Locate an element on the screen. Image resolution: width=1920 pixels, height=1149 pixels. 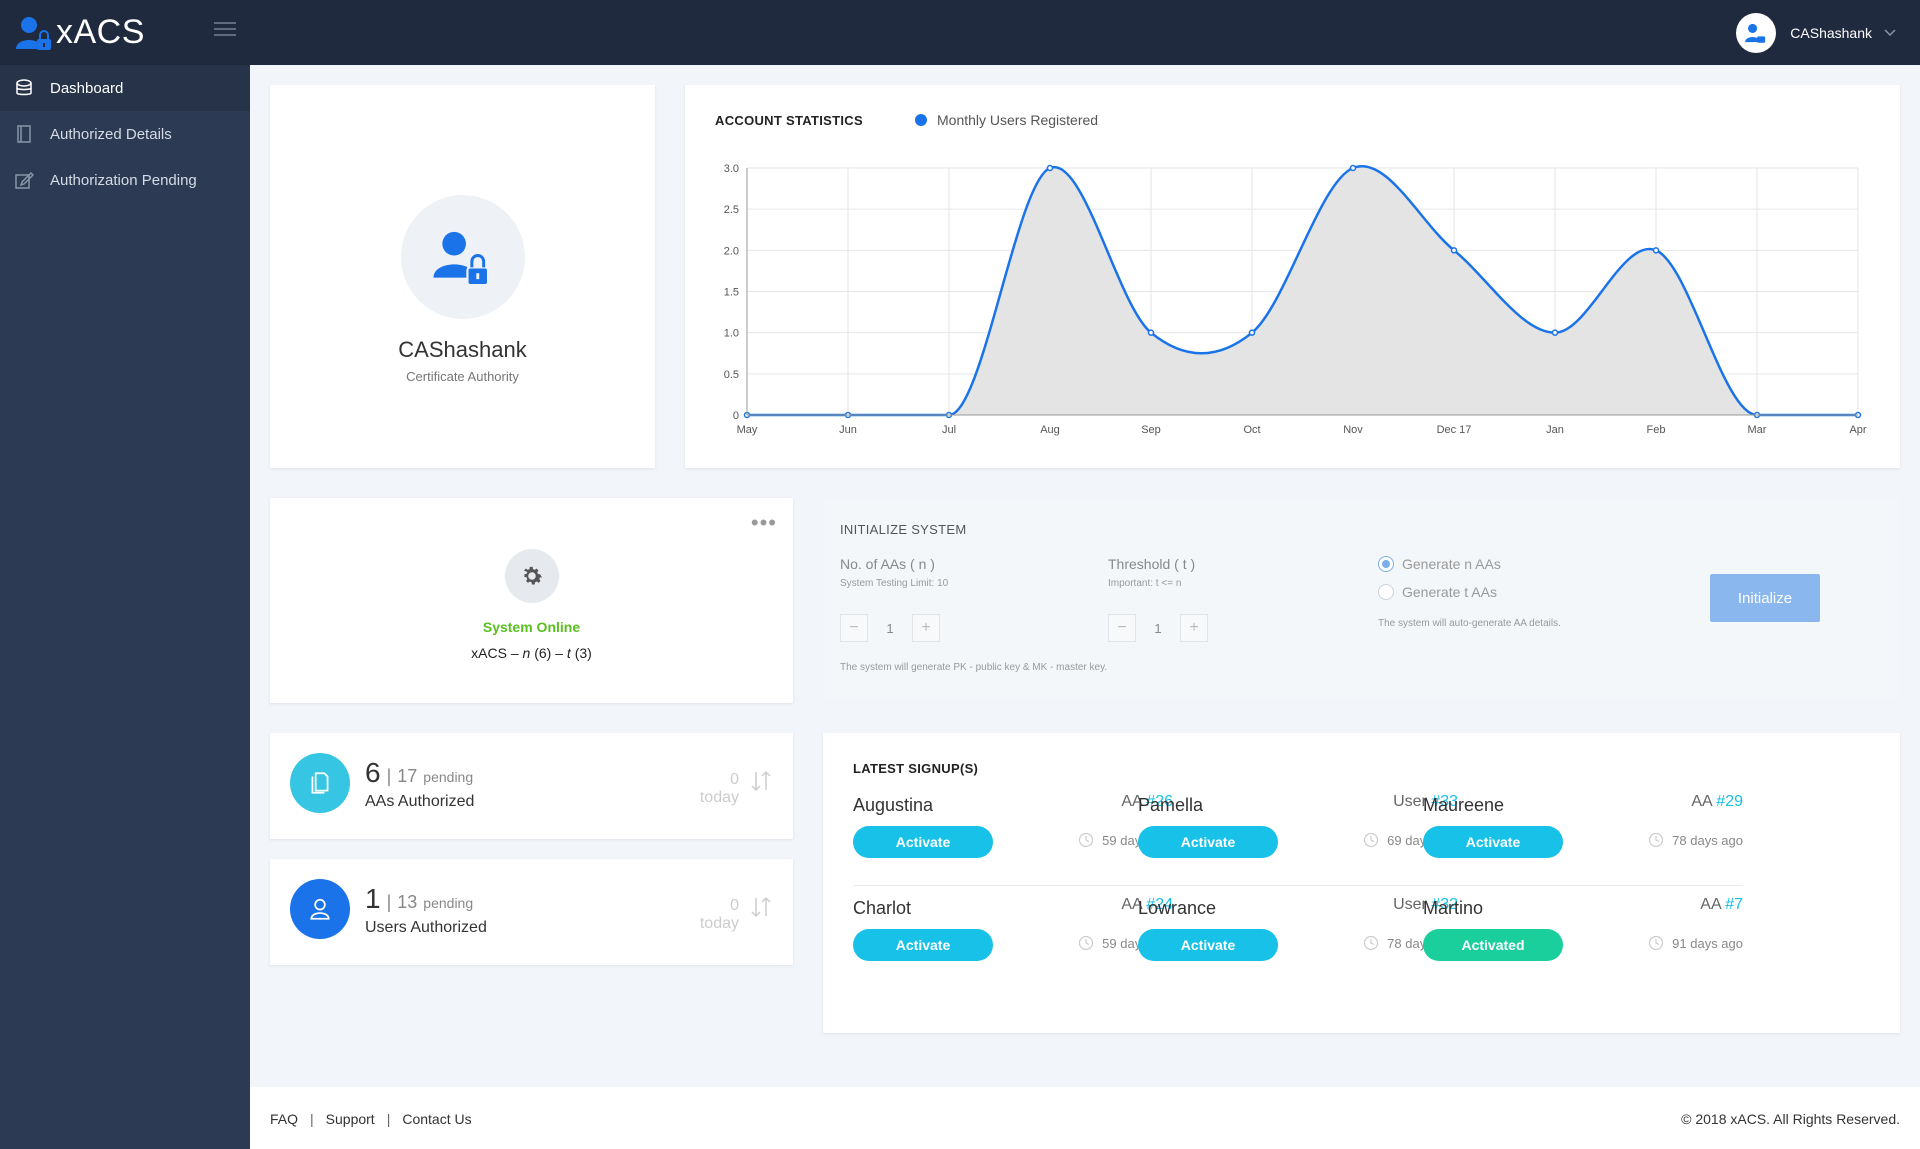
user-lock-logo-icon is located at coordinates (35, 33).